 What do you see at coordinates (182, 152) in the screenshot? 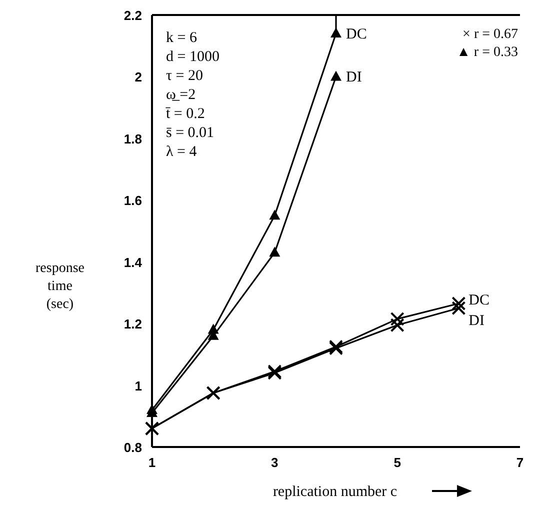
I see `annotation: λ = 4` at bounding box center [182, 152].